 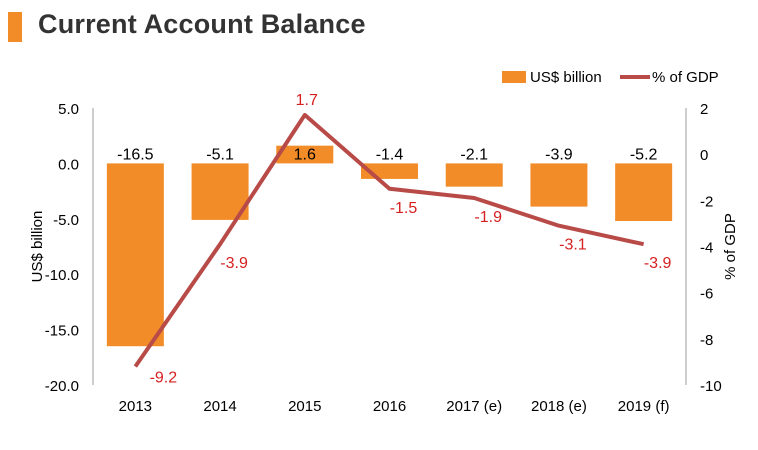 I want to click on left-axis-title: US$ billion, so click(x=37, y=247).